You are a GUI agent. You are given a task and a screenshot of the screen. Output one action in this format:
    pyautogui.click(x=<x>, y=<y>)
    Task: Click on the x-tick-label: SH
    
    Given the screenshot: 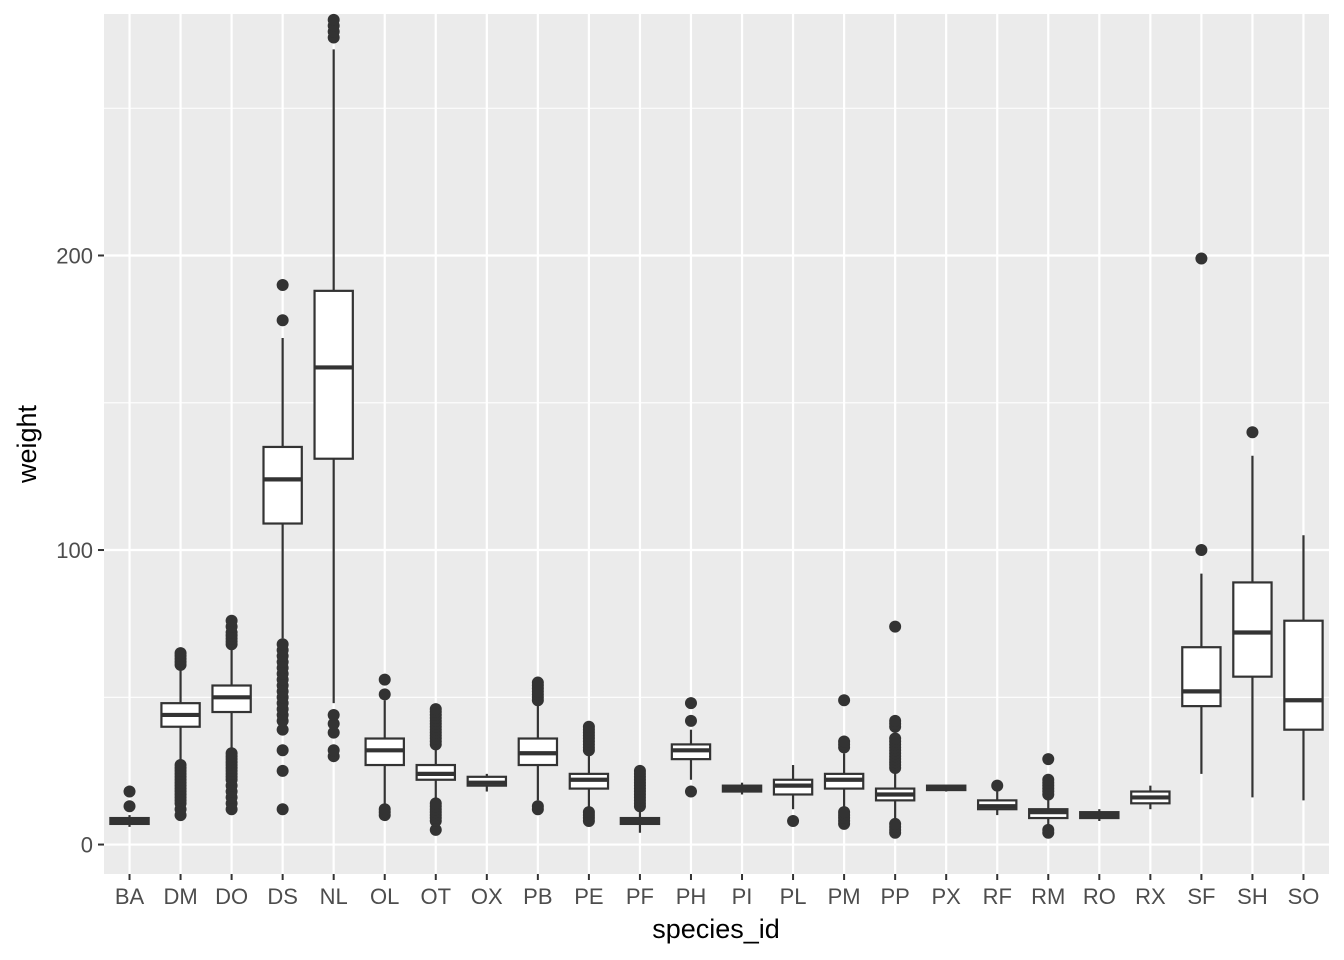 What is the action you would take?
    pyautogui.click(x=1252, y=896)
    